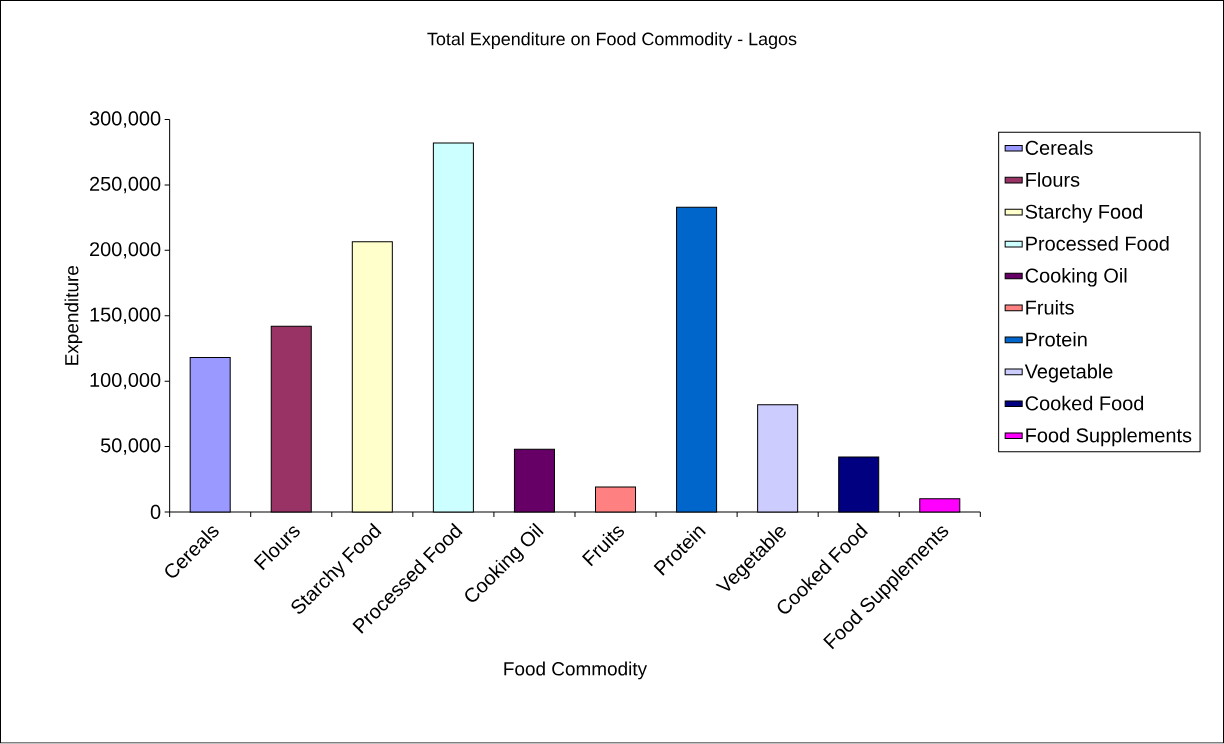  Describe the element at coordinates (1056, 339) in the screenshot. I see `legend-label: Protein` at that location.